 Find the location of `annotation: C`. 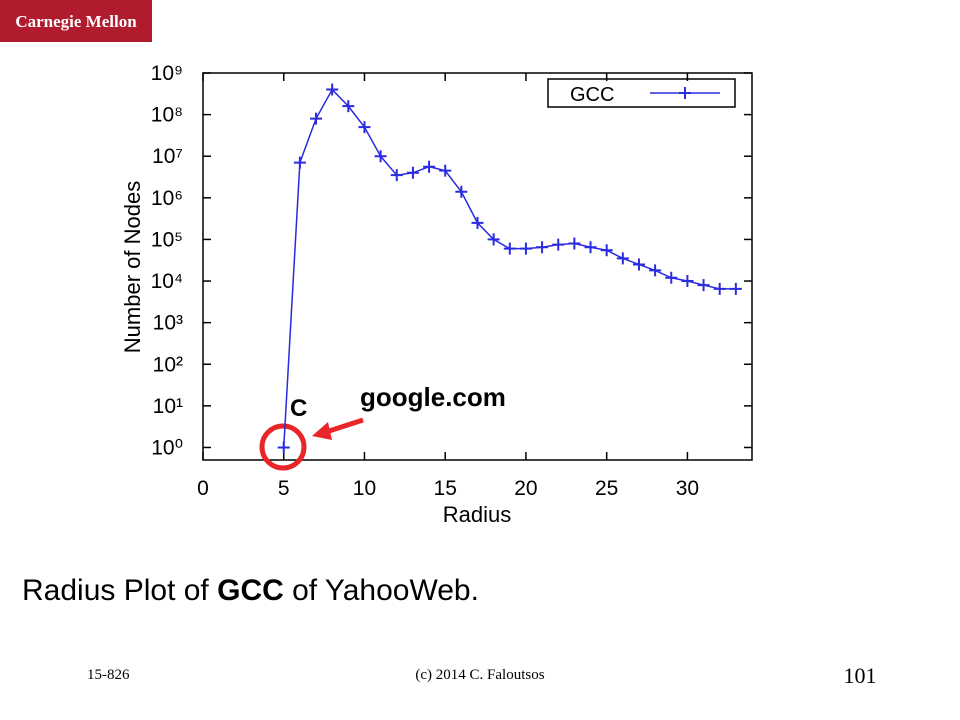

annotation: C is located at coordinates (298, 408).